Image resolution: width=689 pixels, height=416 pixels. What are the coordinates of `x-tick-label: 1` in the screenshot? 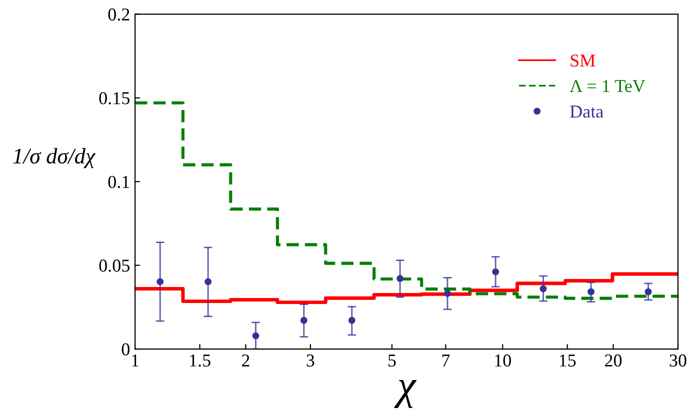 It's located at (135, 360).